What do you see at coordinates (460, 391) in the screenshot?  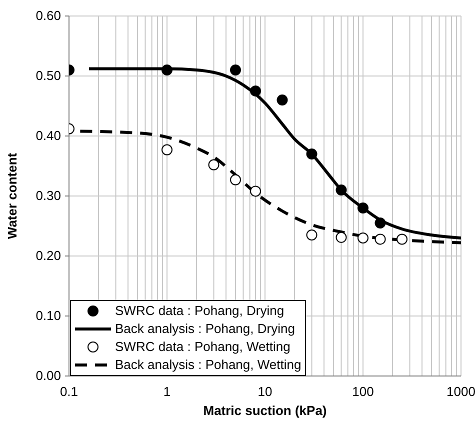 I see `x-tick-label: 1000` at bounding box center [460, 391].